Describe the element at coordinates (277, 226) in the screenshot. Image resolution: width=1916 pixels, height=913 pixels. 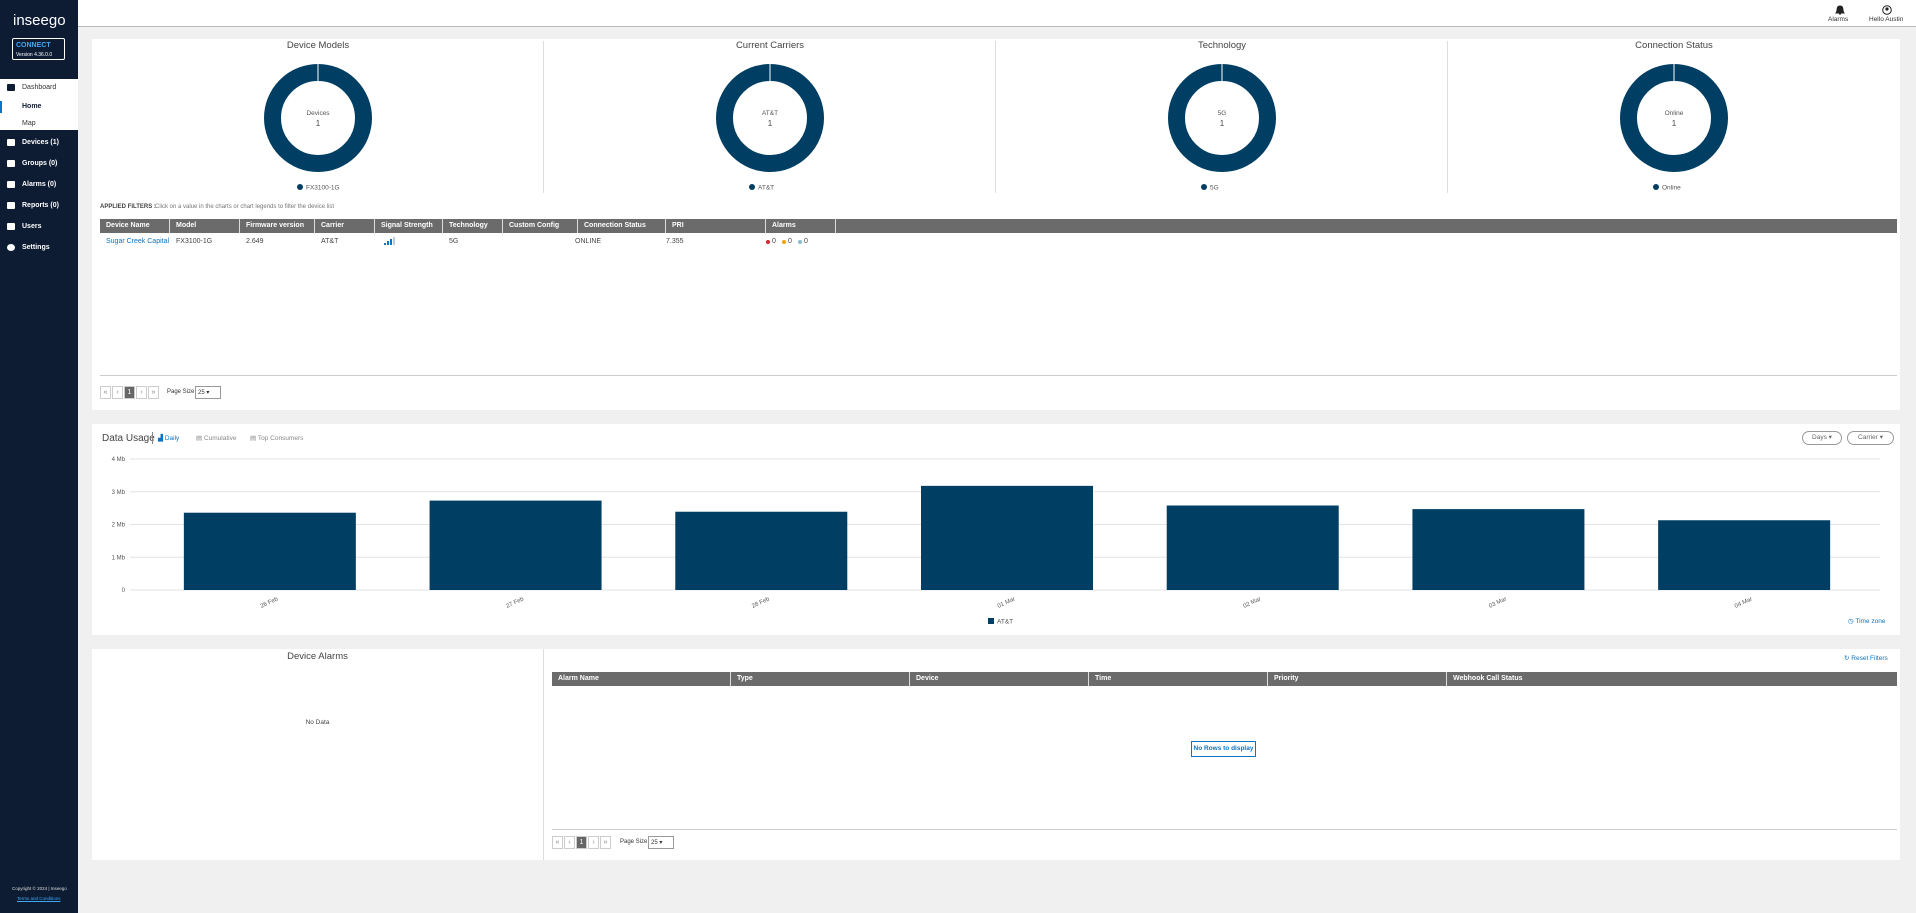
I see `column-header: Firmware version` at that location.